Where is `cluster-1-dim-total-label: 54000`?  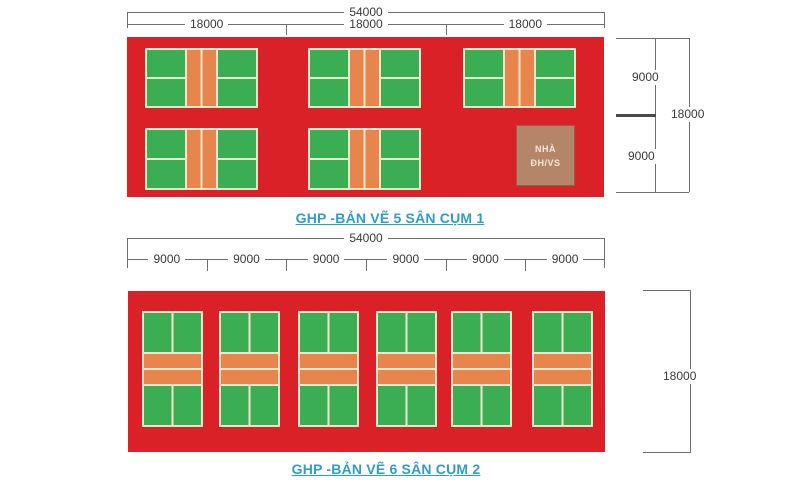
cluster-1-dim-total-label: 54000 is located at coordinates (366, 12).